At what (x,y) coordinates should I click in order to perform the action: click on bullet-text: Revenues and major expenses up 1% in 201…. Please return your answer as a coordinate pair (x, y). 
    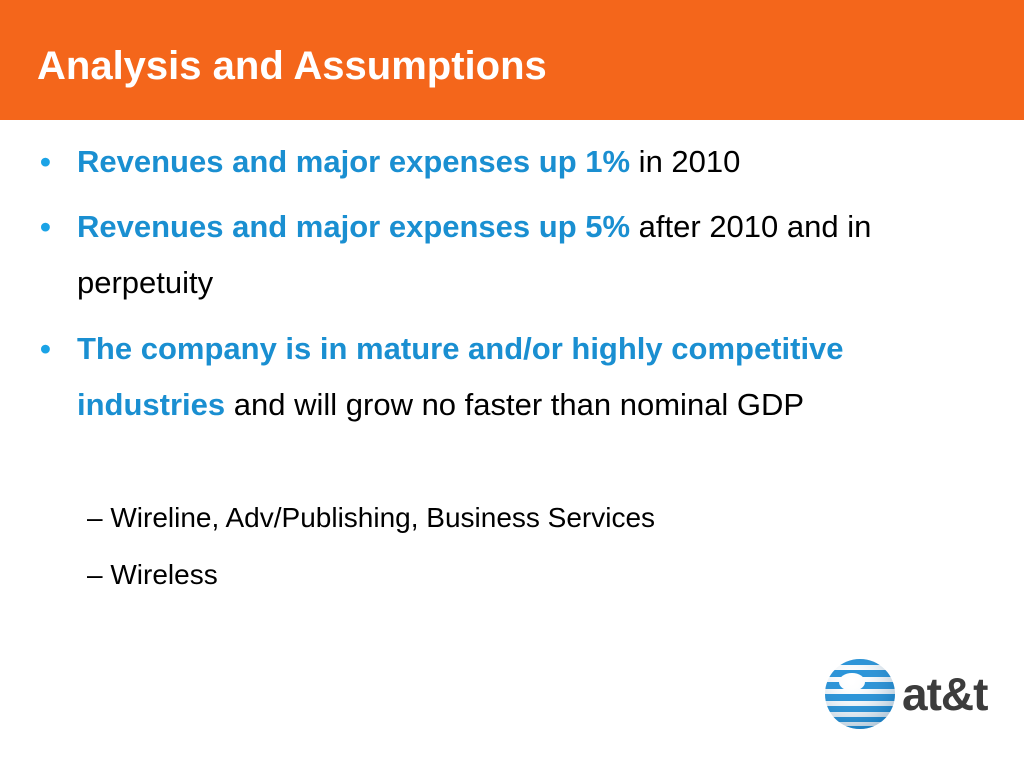
    Looking at the image, I should click on (512, 162).